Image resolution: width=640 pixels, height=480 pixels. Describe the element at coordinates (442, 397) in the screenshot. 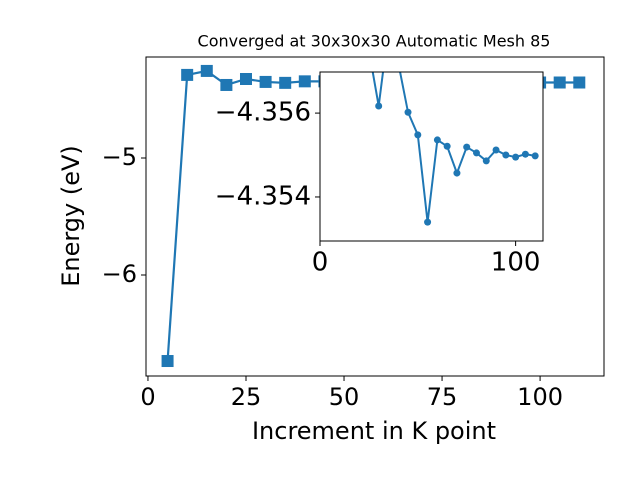

I see `x-tick-label: 75` at that location.